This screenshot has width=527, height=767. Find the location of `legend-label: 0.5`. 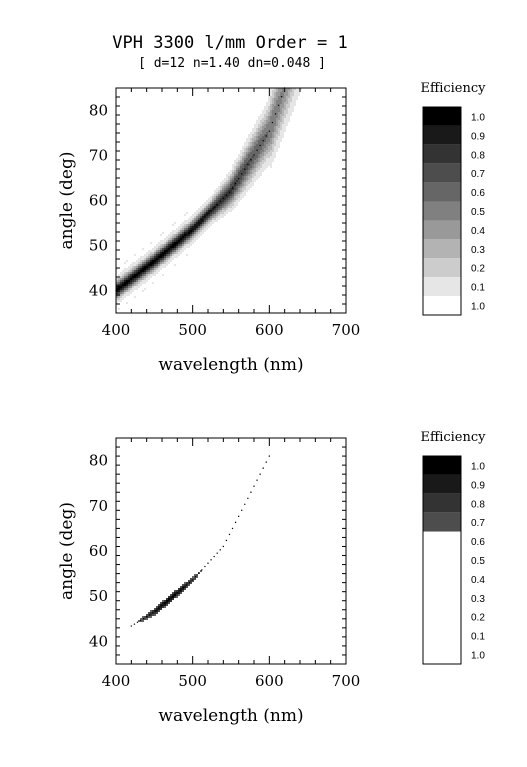

legend-label: 0.5 is located at coordinates (478, 561).